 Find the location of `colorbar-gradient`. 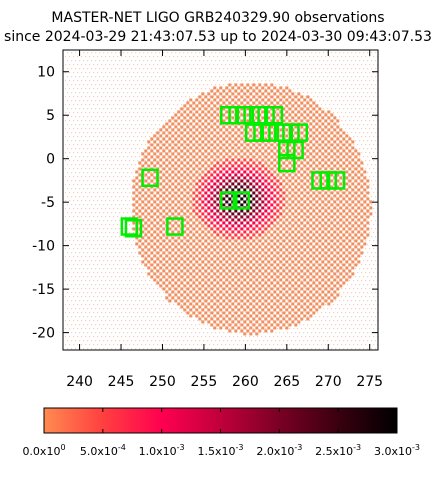

colorbar-gradient is located at coordinates (220, 420).